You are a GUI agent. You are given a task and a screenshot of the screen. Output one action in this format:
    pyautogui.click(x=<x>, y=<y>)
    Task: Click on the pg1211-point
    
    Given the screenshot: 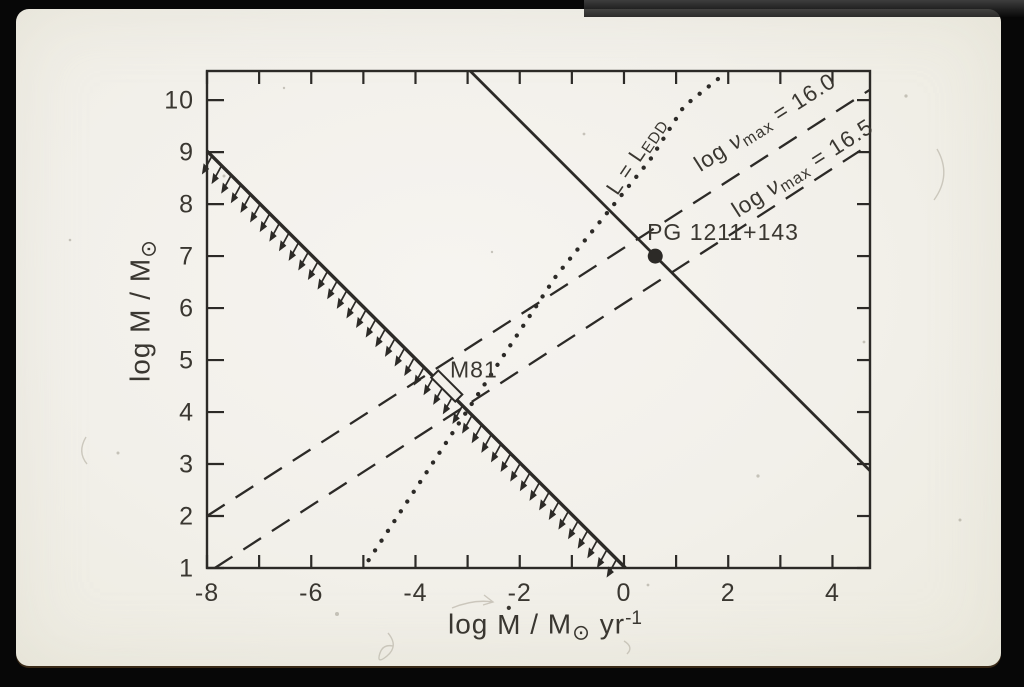 What is the action you would take?
    pyautogui.click(x=655, y=256)
    